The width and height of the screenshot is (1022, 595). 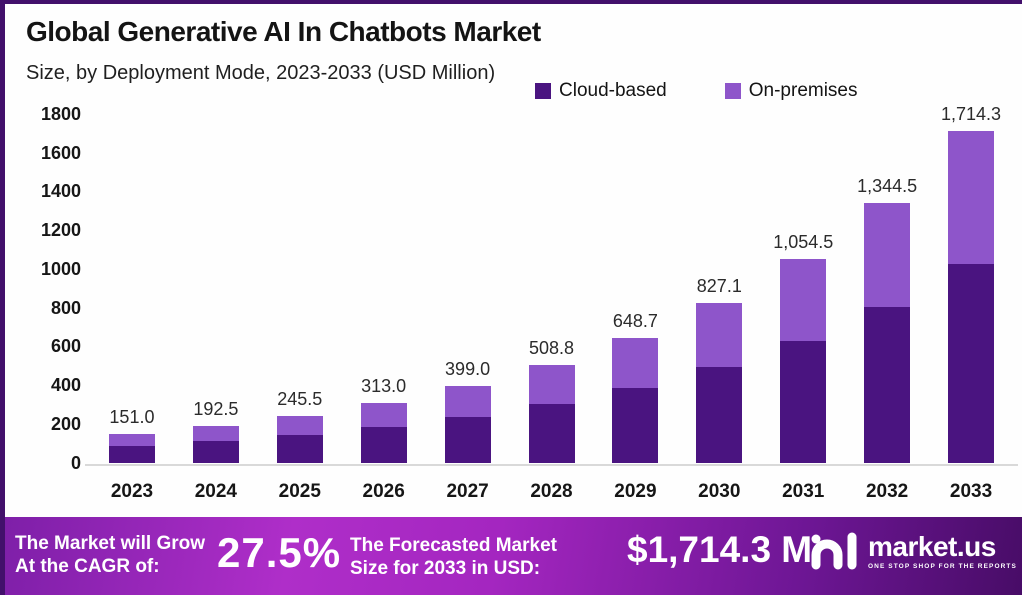 I want to click on bar-total-label: 1,714.3, so click(x=971, y=114).